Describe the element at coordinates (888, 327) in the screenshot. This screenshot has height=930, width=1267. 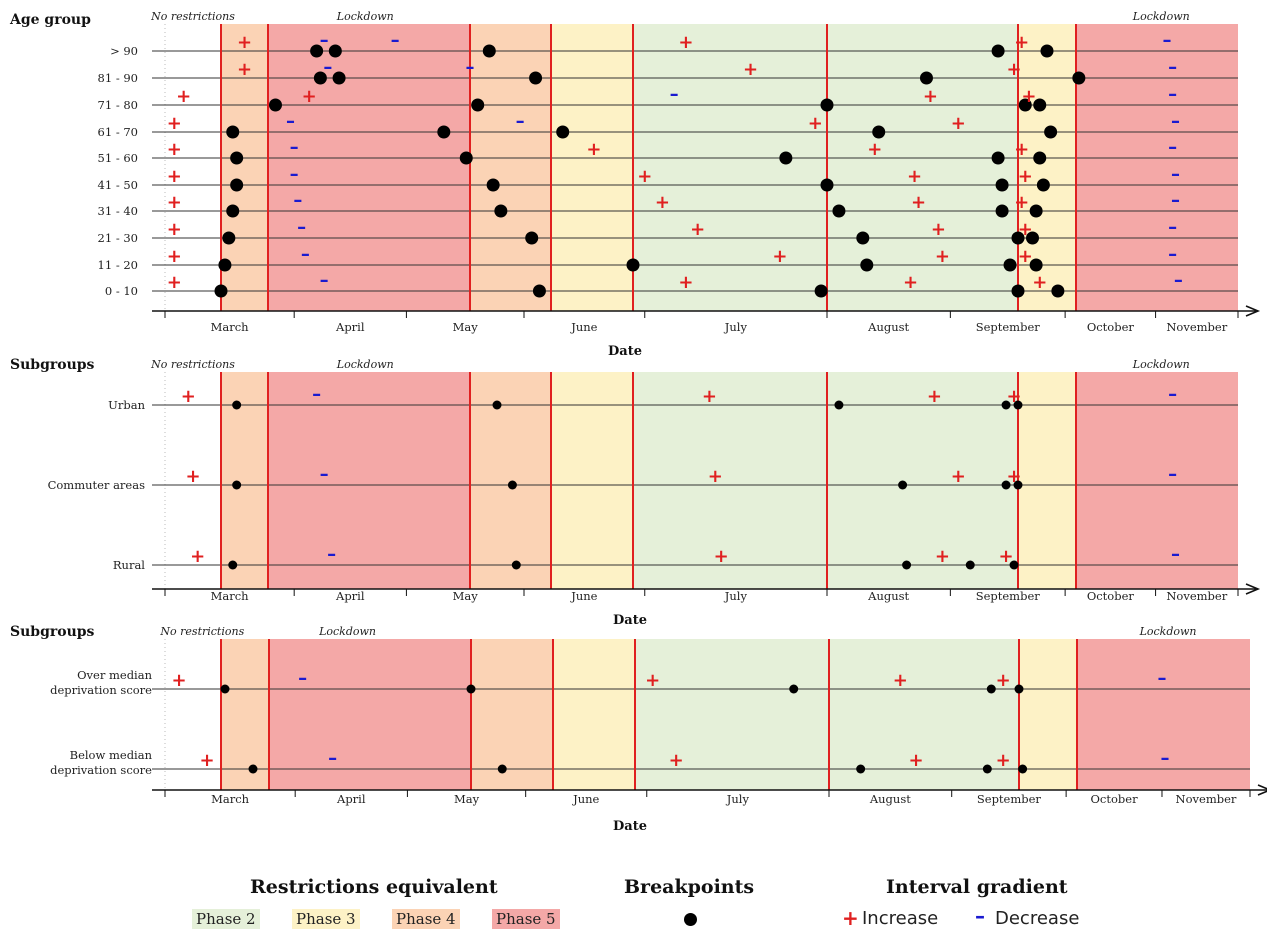
I see `panel1-x-tick-label: August` at that location.